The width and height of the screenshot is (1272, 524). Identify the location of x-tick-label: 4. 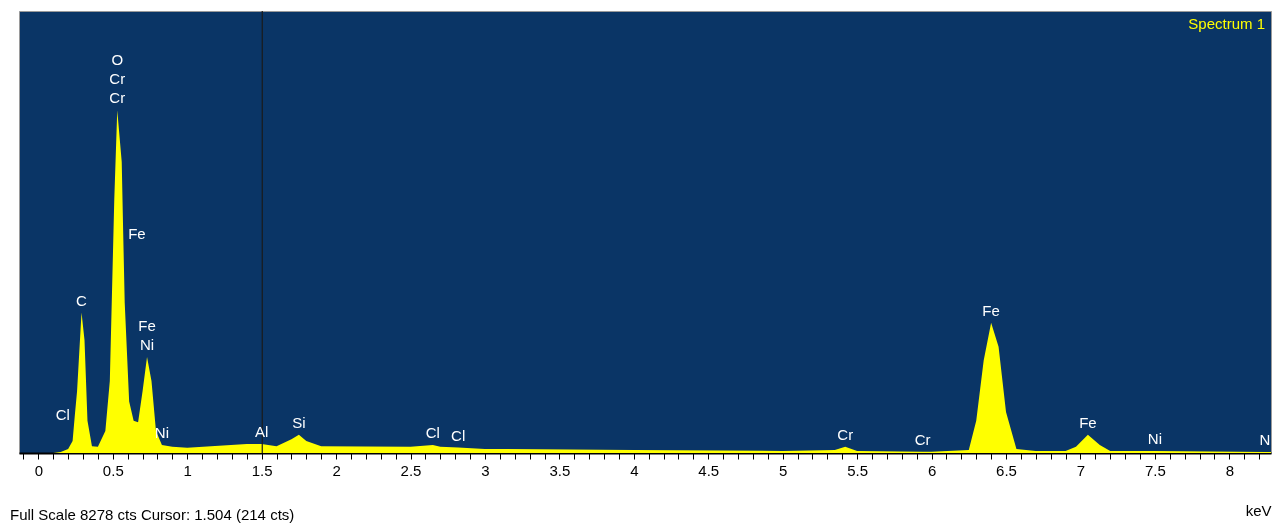
(634, 470).